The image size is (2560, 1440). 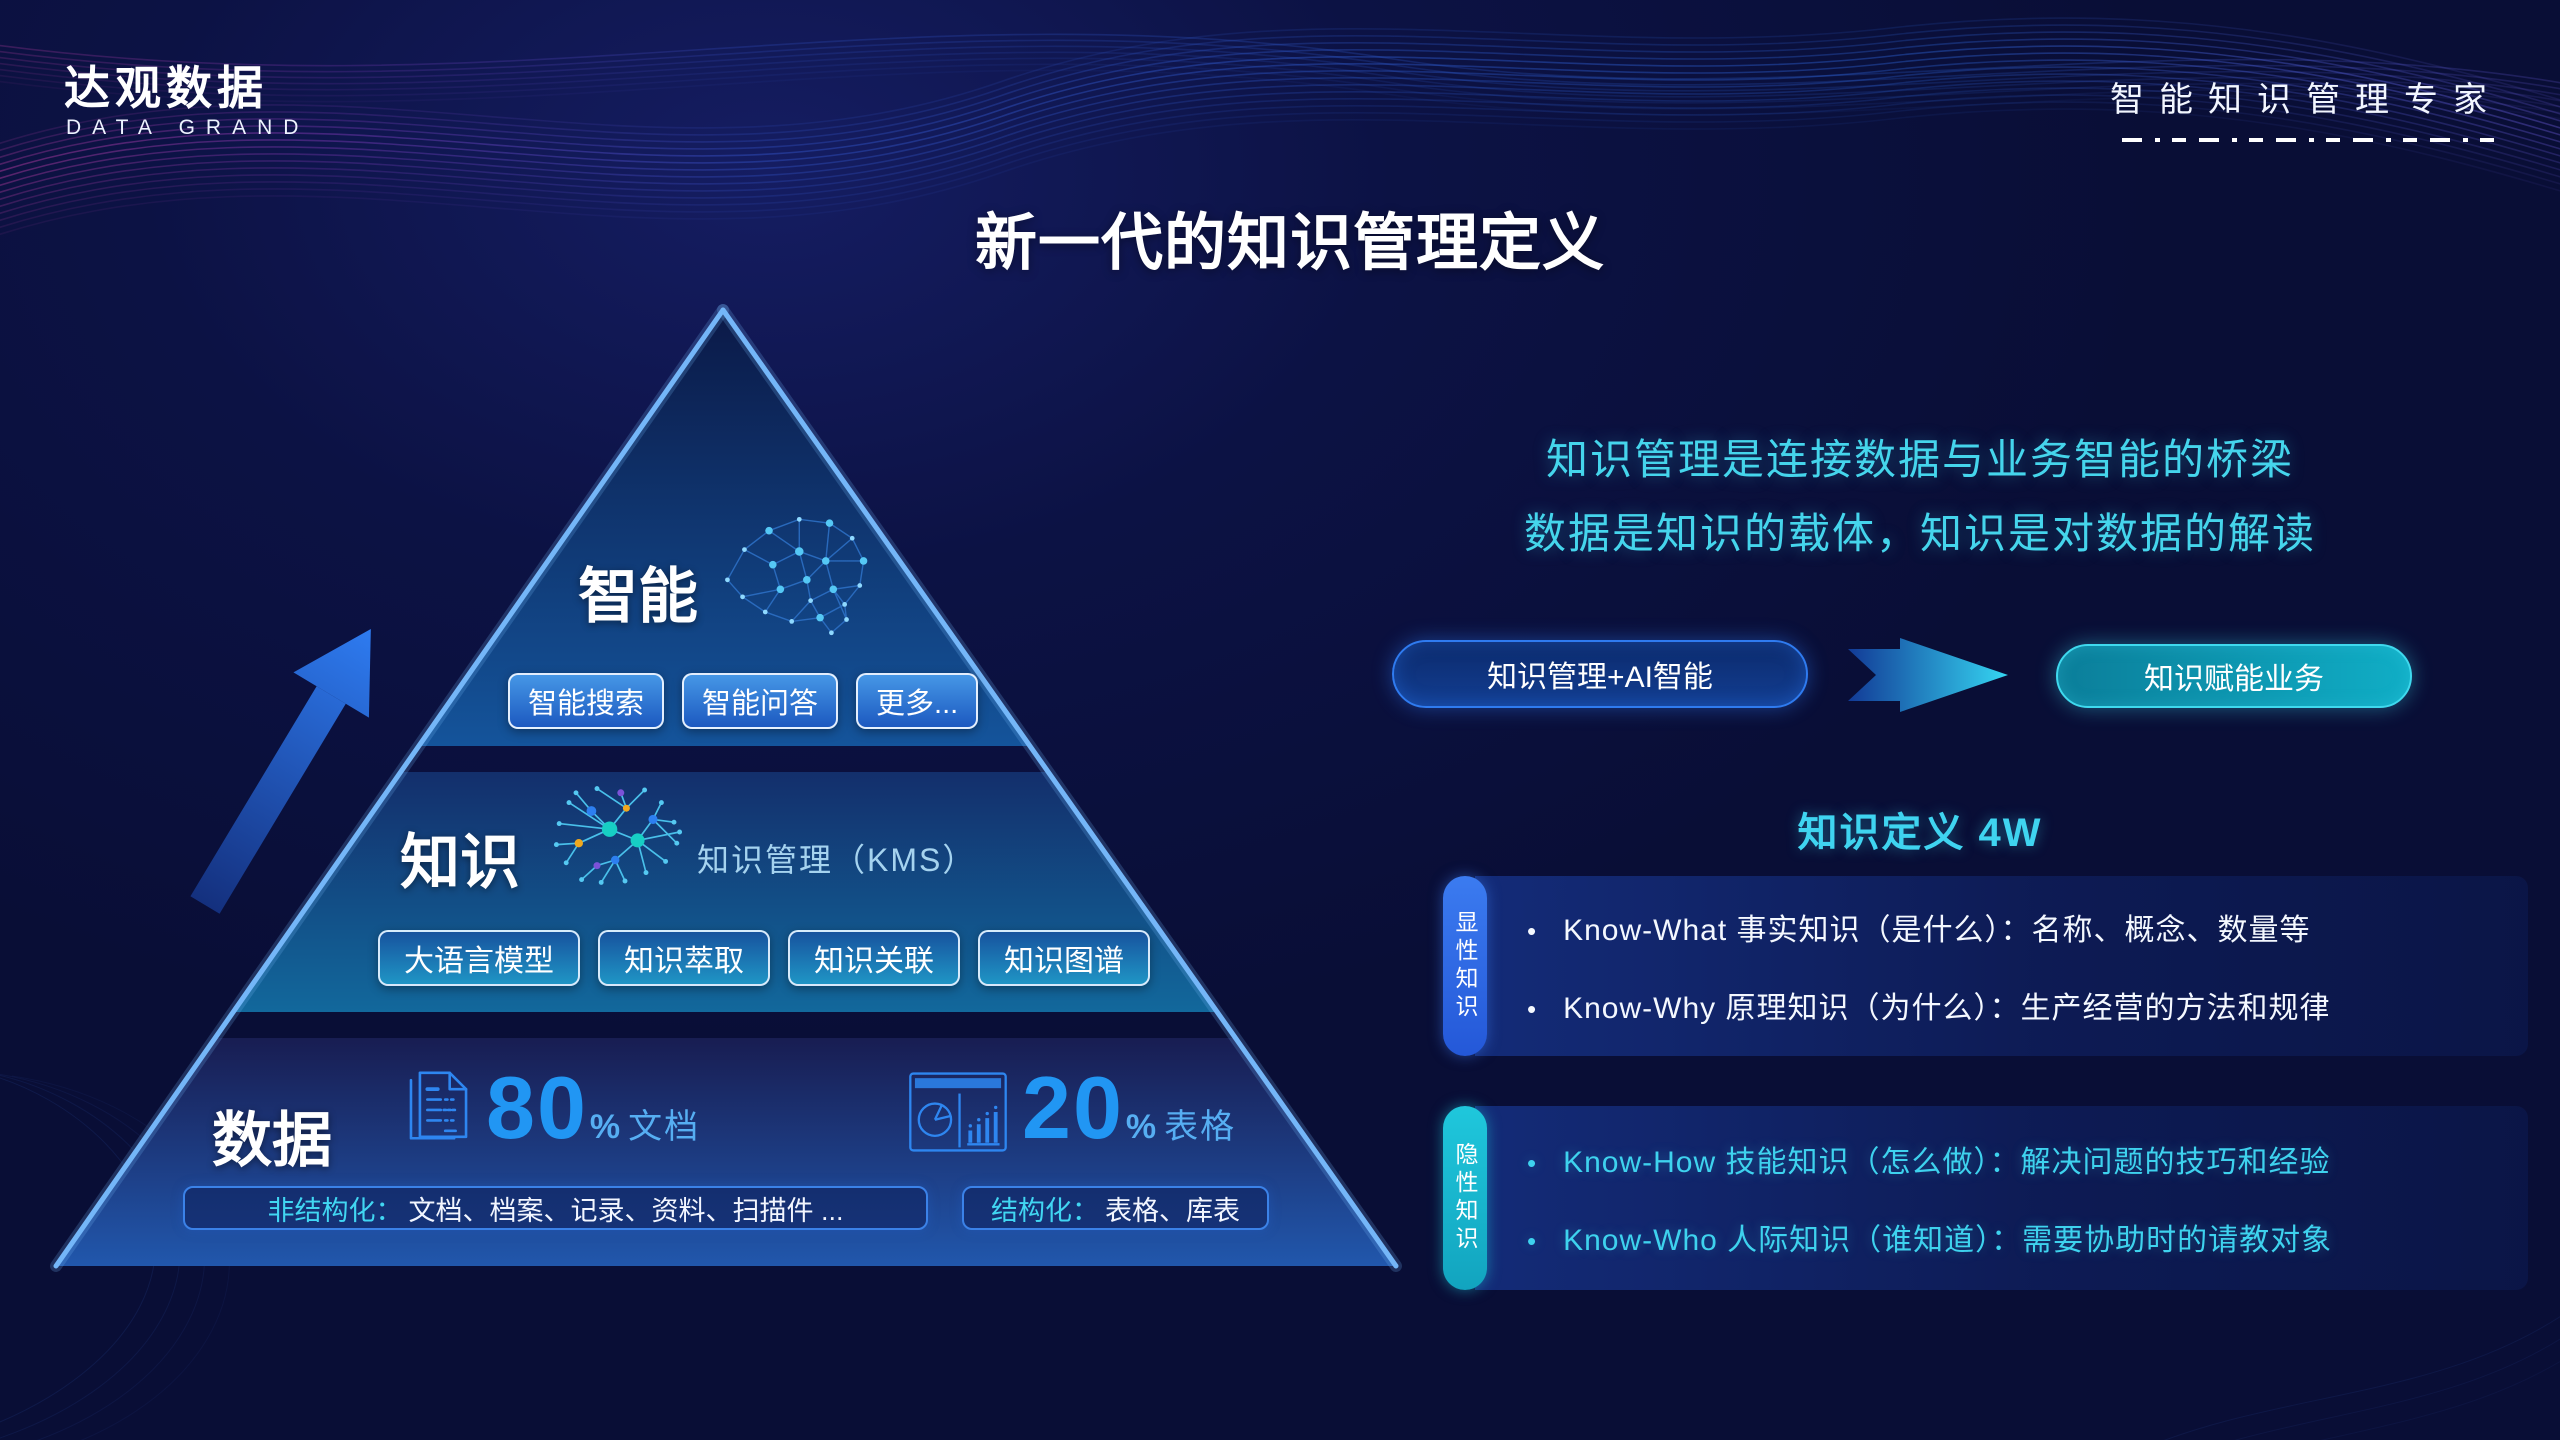 What do you see at coordinates (1919, 459) in the screenshot?
I see `intro-line-1: 知识管理是连接数据与业务智能的桥梁` at bounding box center [1919, 459].